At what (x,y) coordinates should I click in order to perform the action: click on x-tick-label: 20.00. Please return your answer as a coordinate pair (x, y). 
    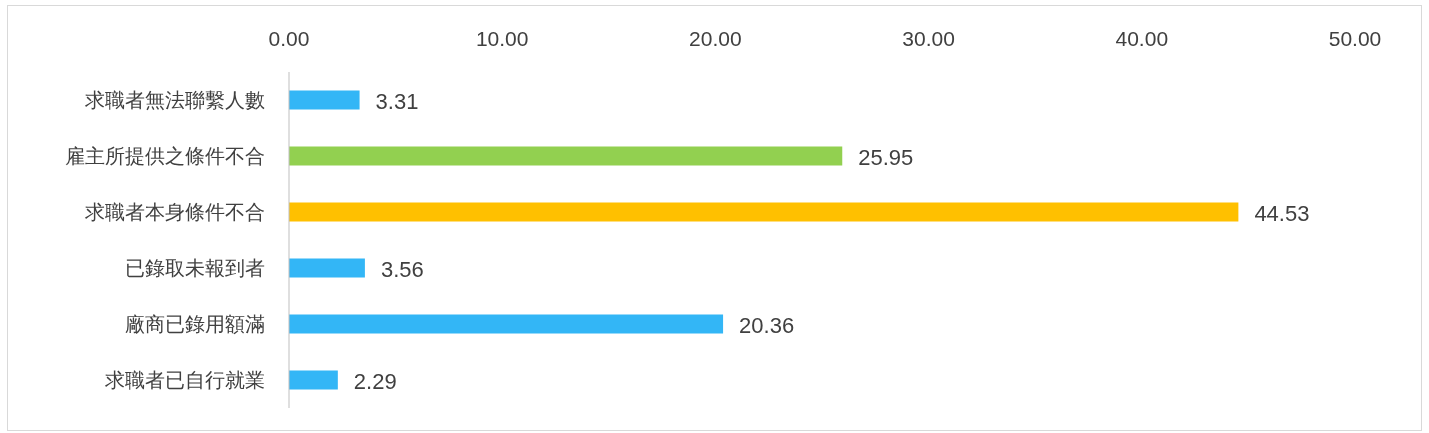
    Looking at the image, I should click on (715, 38).